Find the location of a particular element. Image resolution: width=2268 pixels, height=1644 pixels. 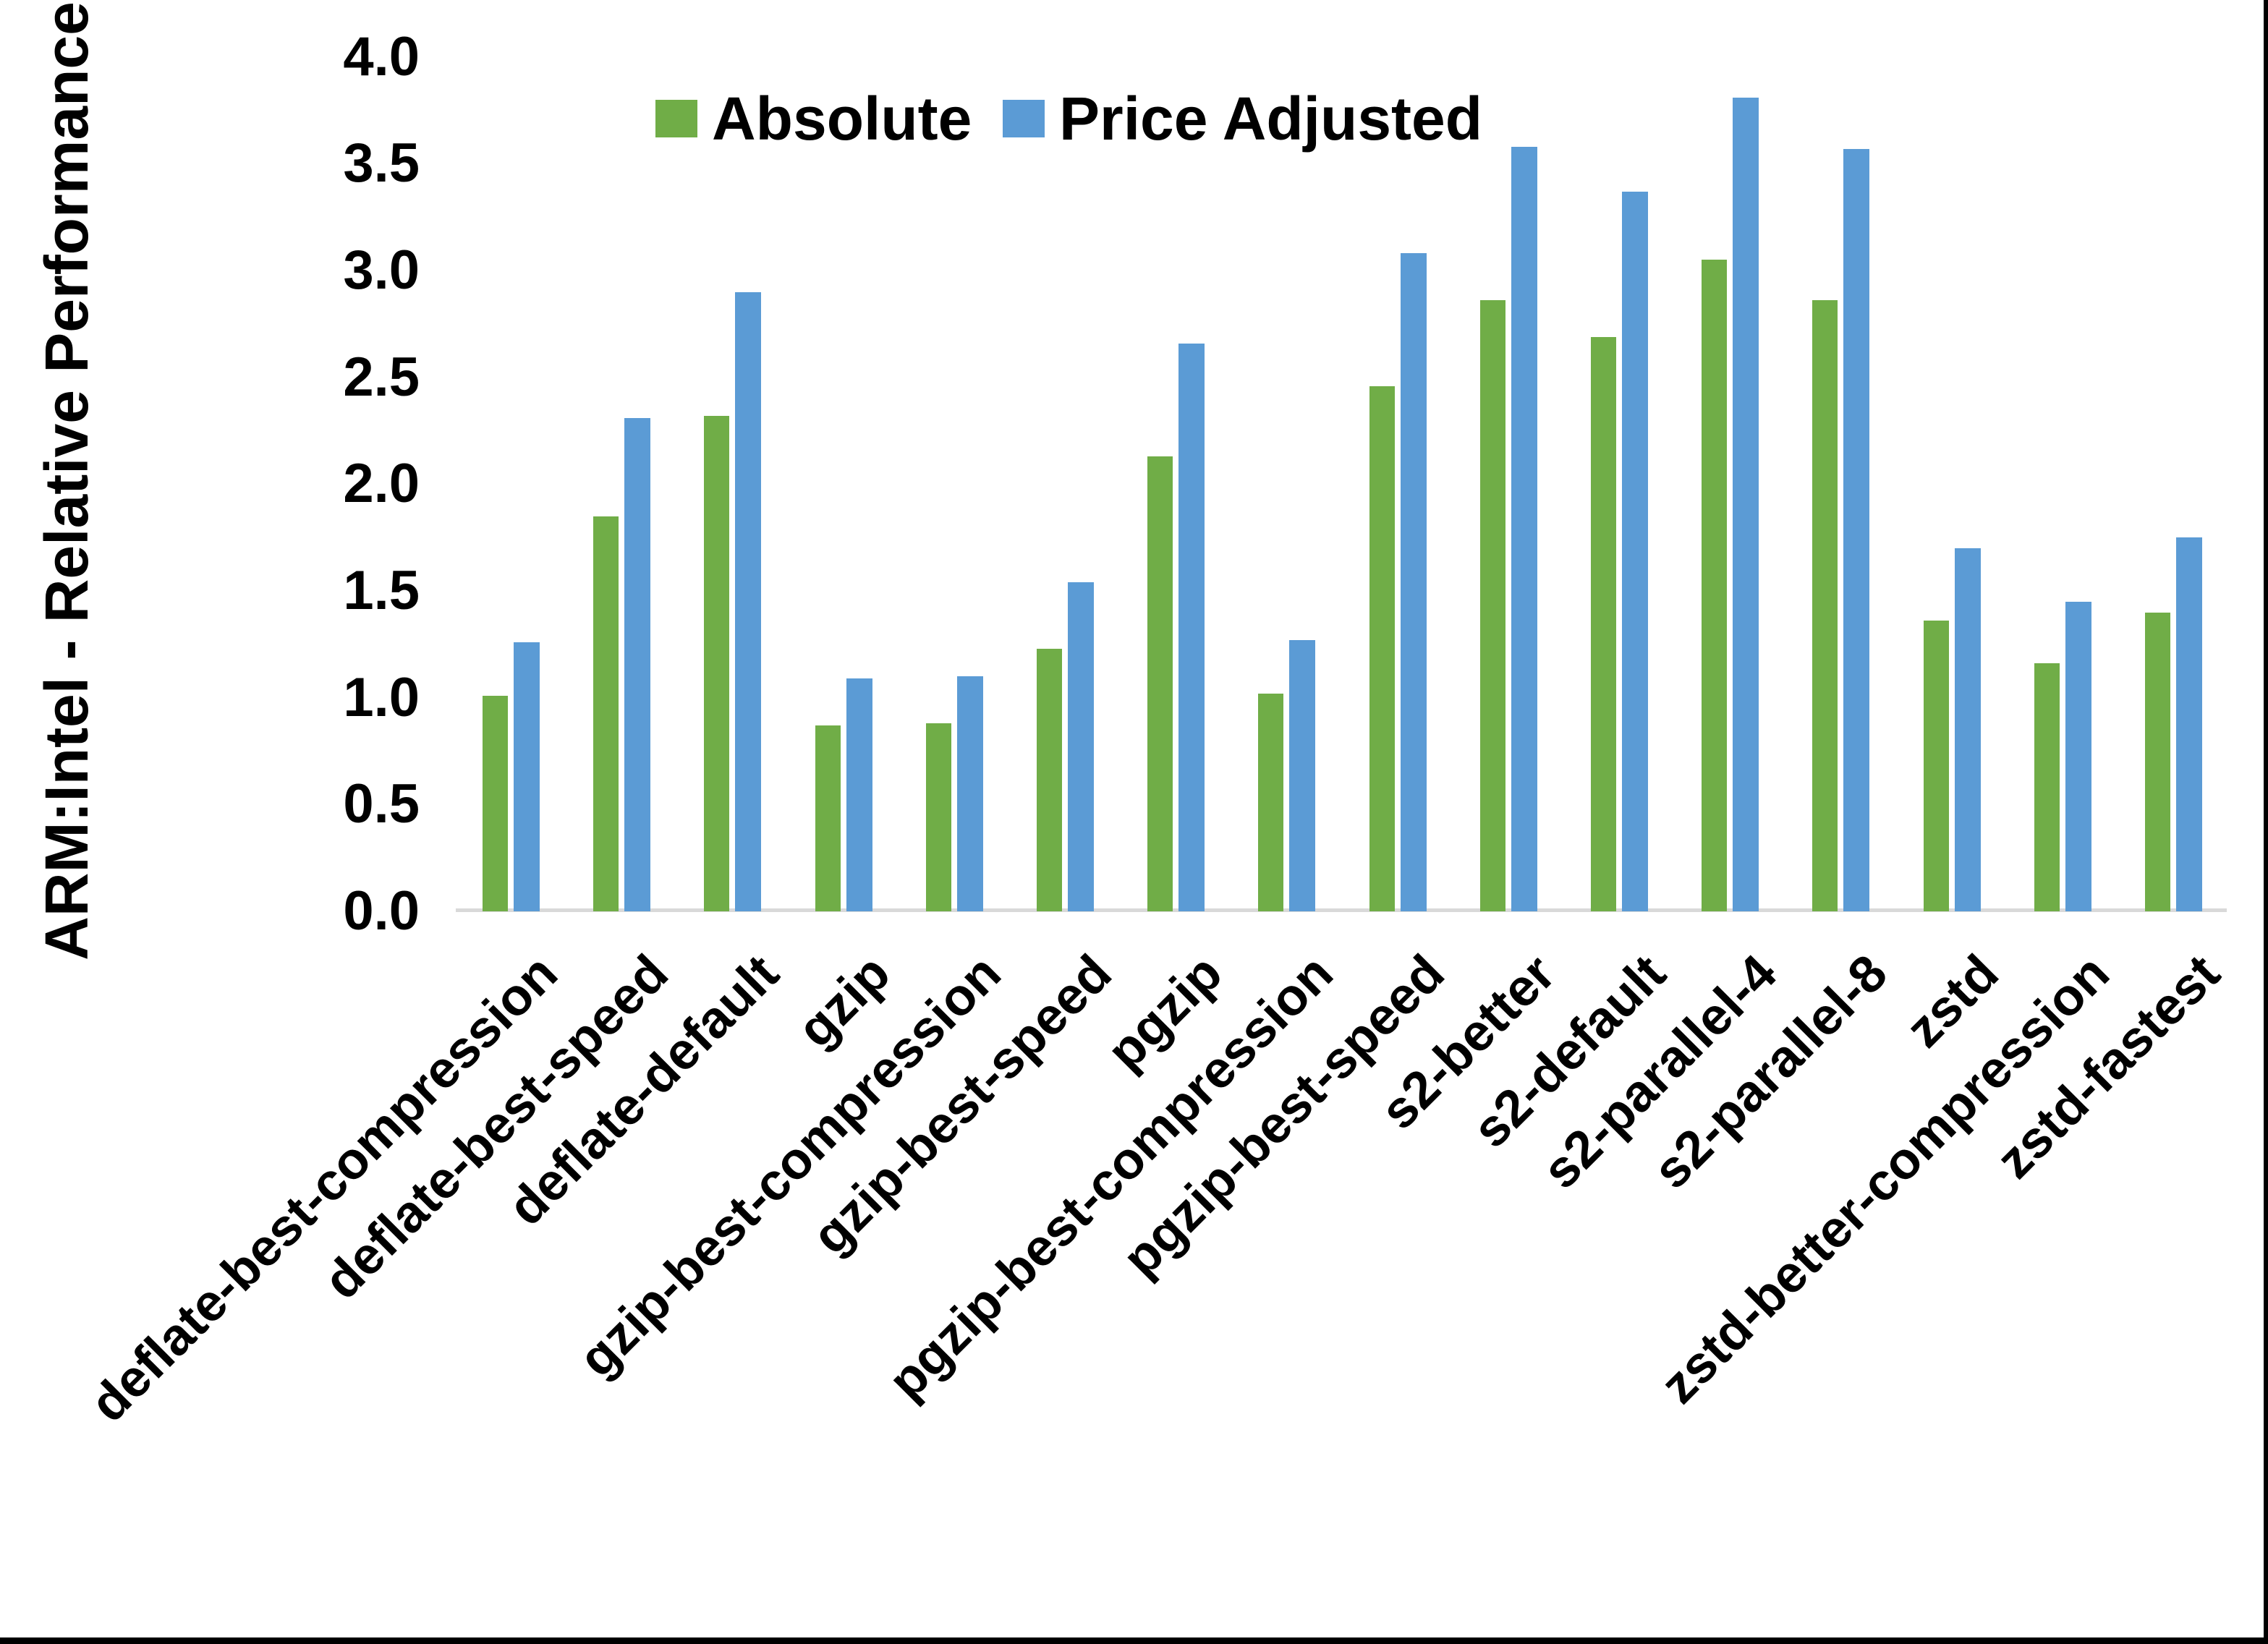

window-border-right is located at coordinates (2266, 822).